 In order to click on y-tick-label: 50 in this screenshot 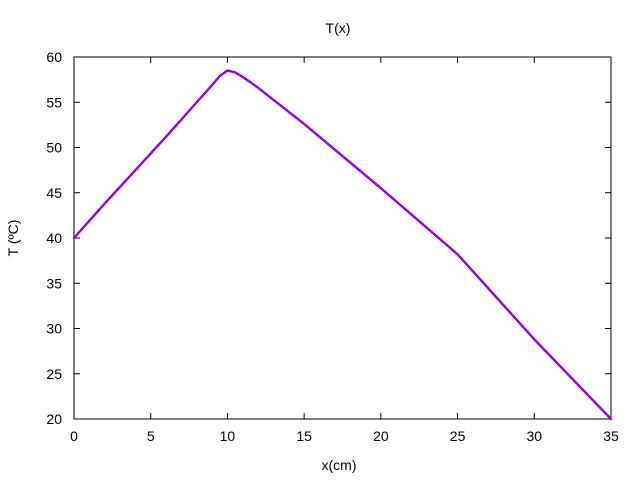, I will do `click(54, 148)`.